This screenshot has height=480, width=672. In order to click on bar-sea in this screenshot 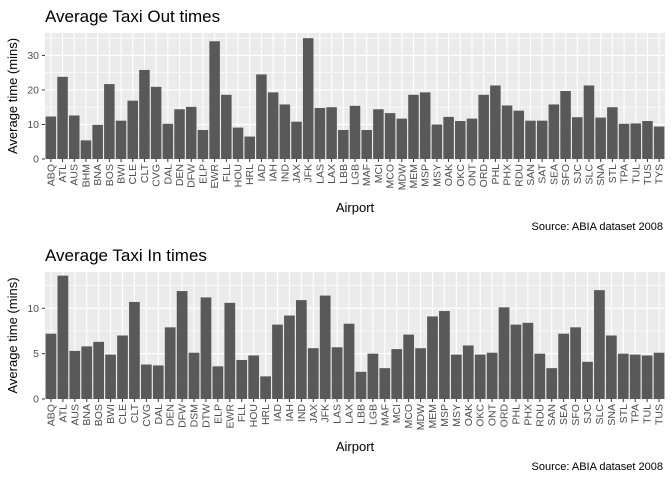, I will do `click(564, 366)`.